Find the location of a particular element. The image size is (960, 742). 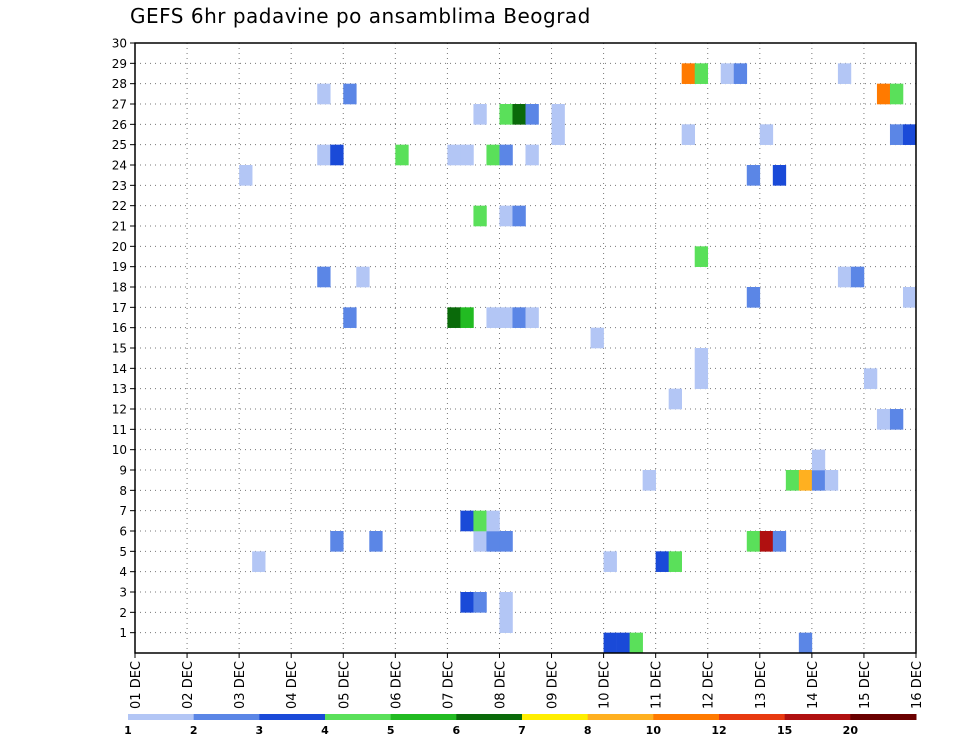

legend-label: 20 is located at coordinates (851, 730).